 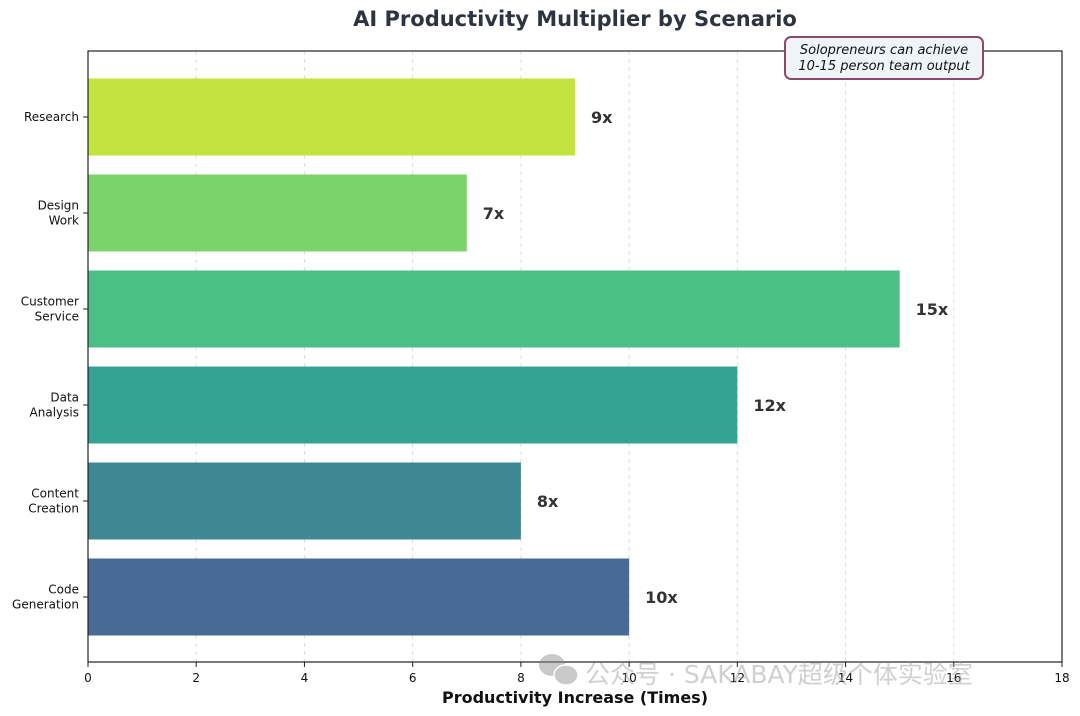 I want to click on watermark-text: 公众号 · SAKABAY超级个体实验室, so click(x=779, y=674).